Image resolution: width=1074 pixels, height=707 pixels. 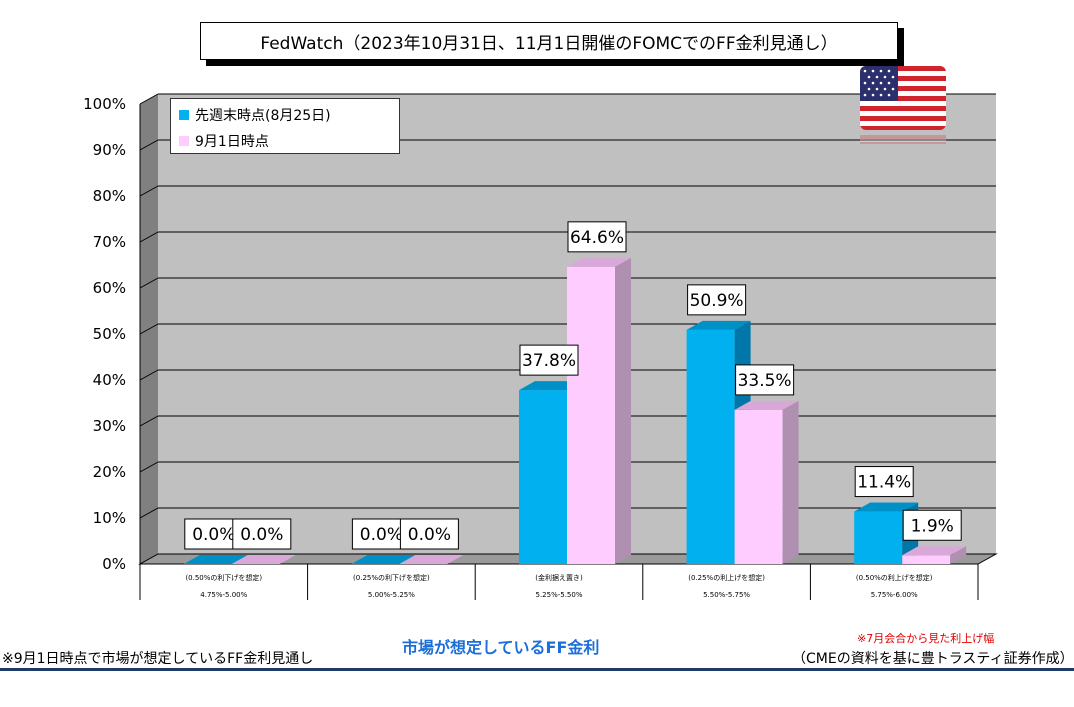 I want to click on x-tick-label: 5.75%-6.00%, so click(x=894, y=595).